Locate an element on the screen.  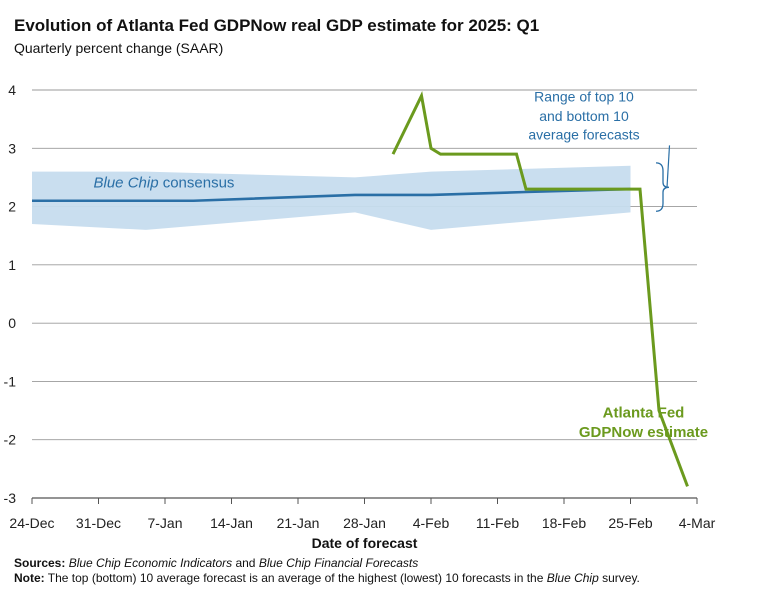
consensus-label-italic: Blue Chip is located at coordinates (126, 182).